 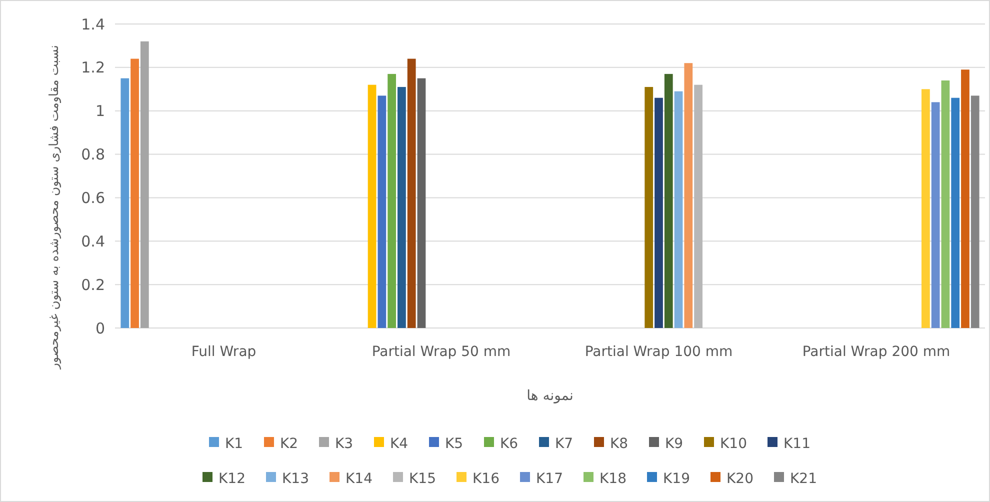 What do you see at coordinates (344, 444) in the screenshot?
I see `legend-label: K3` at bounding box center [344, 444].